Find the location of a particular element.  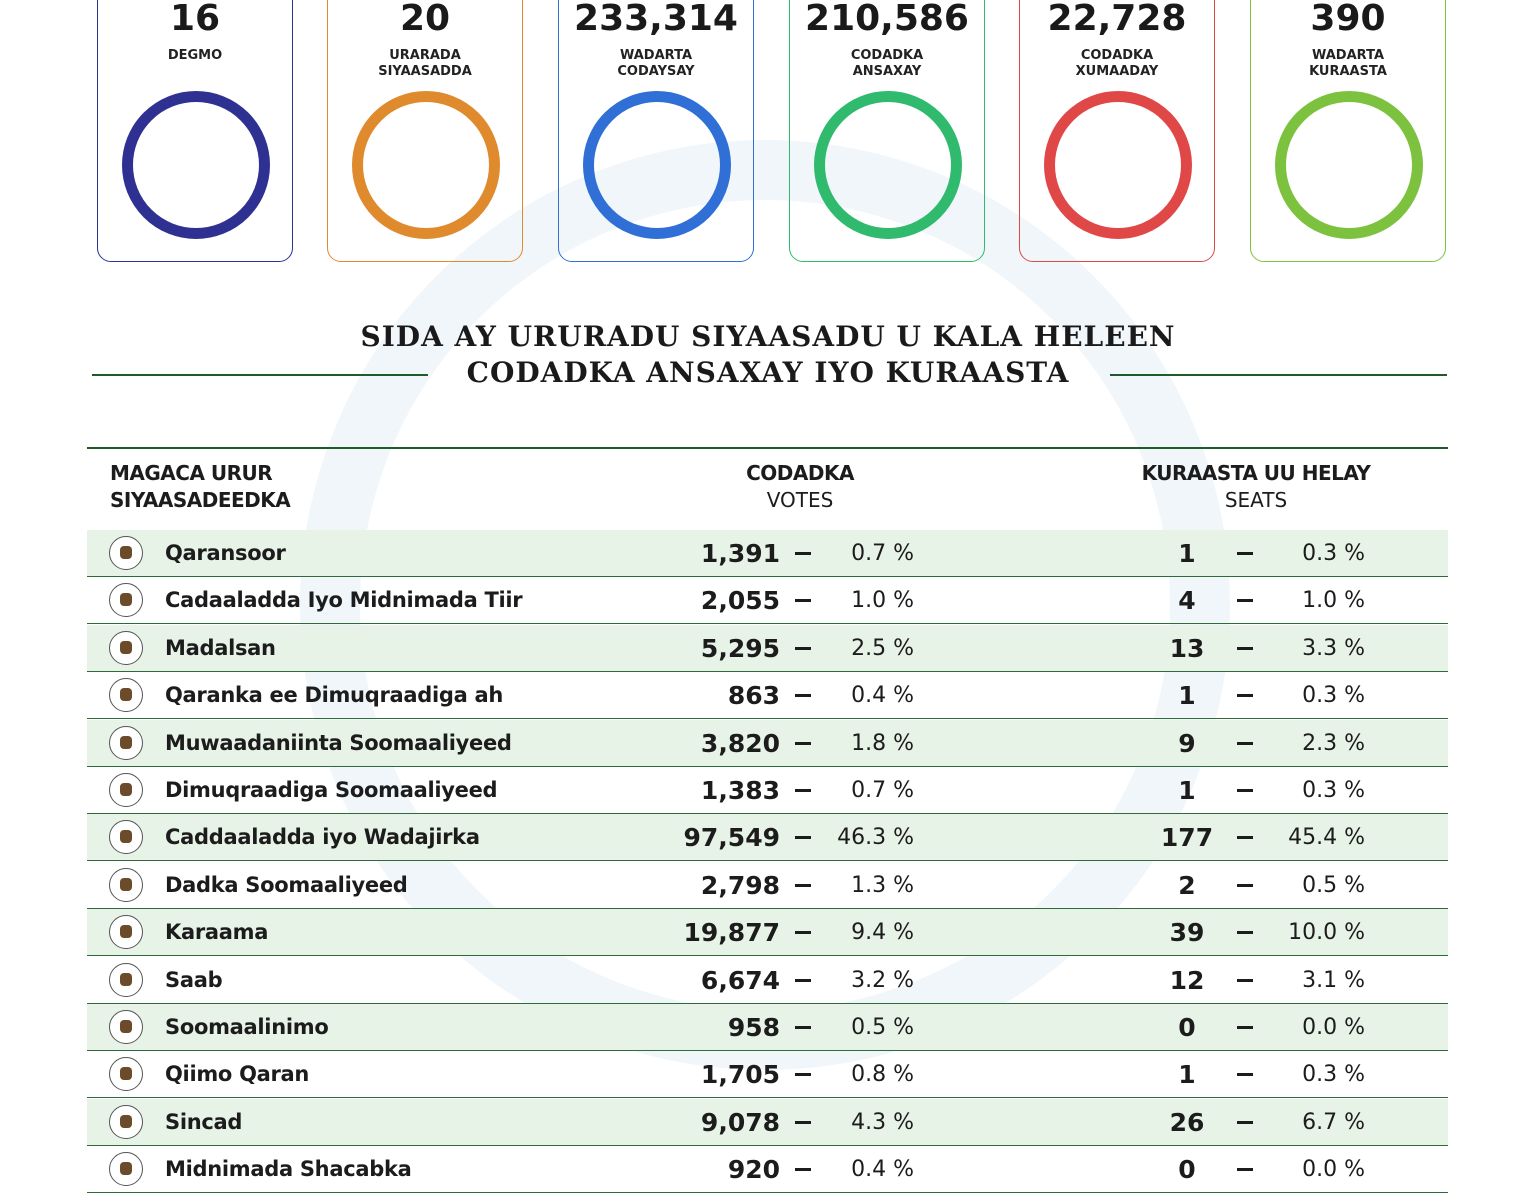

votes-percent: 2.5 % is located at coordinates (882, 648).